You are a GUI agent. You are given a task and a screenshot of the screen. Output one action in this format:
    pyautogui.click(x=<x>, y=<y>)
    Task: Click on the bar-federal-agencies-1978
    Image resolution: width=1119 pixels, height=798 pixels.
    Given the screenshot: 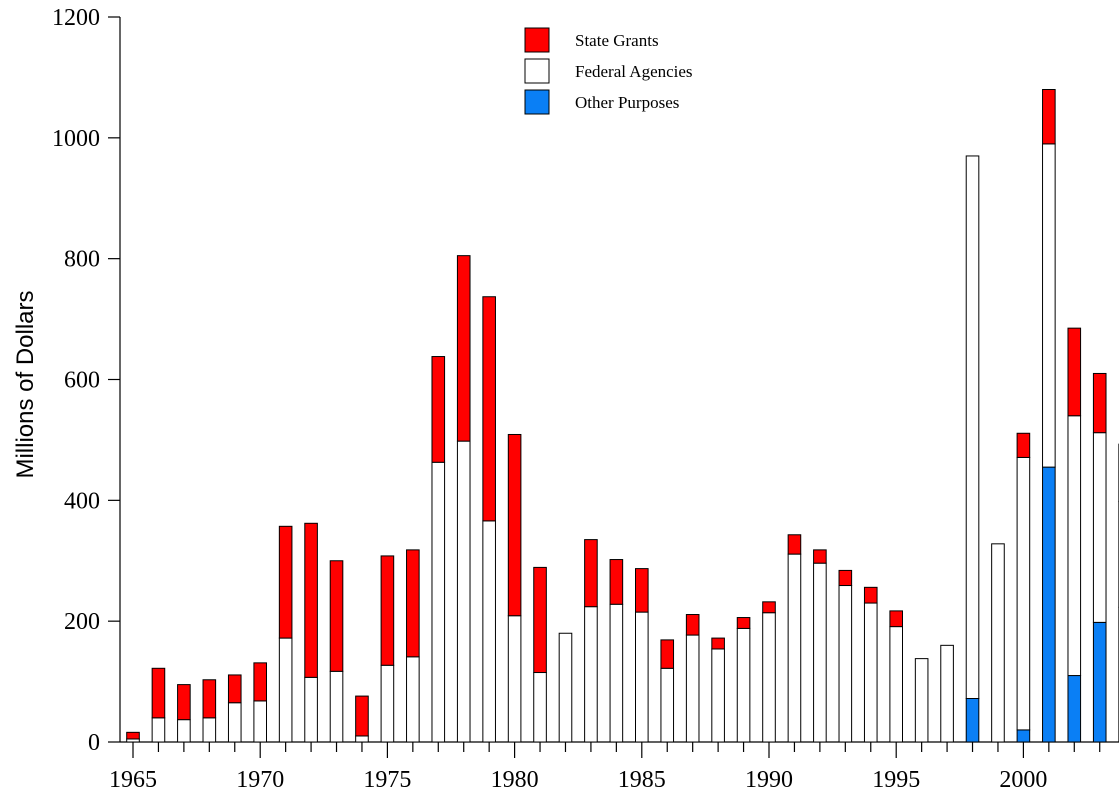 What is the action you would take?
    pyautogui.click(x=463, y=591)
    